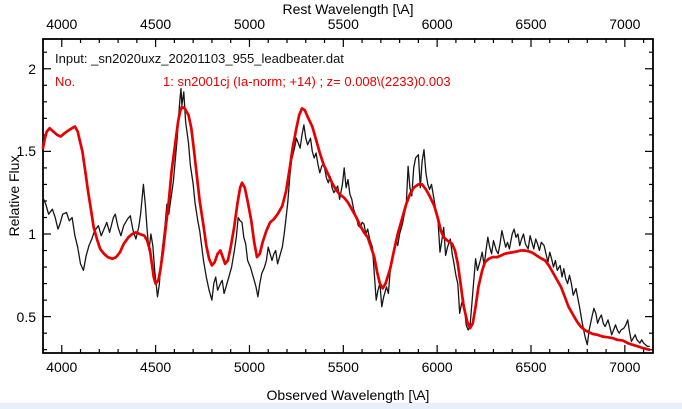  I want to click on top-x-tick-label: 6500, so click(531, 24).